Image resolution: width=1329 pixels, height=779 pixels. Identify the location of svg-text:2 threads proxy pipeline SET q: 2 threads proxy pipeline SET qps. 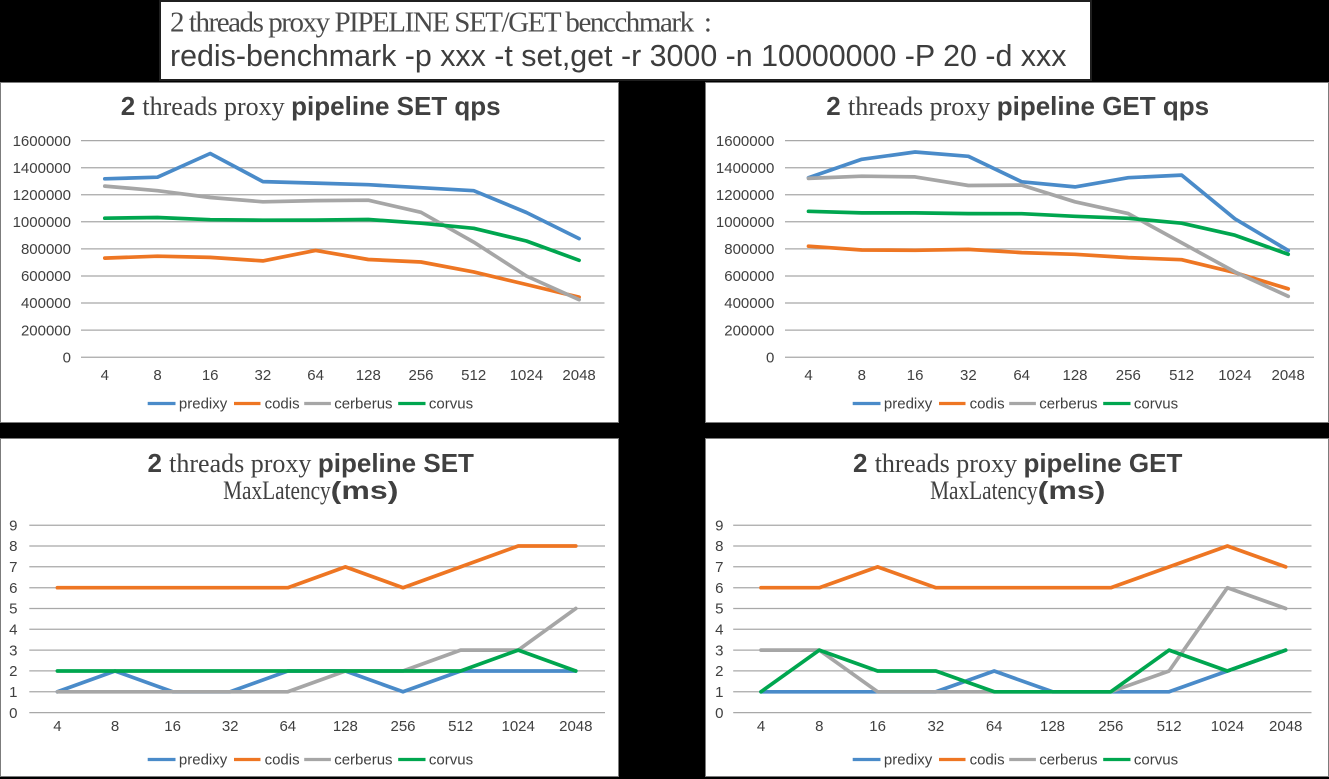
(311, 106).